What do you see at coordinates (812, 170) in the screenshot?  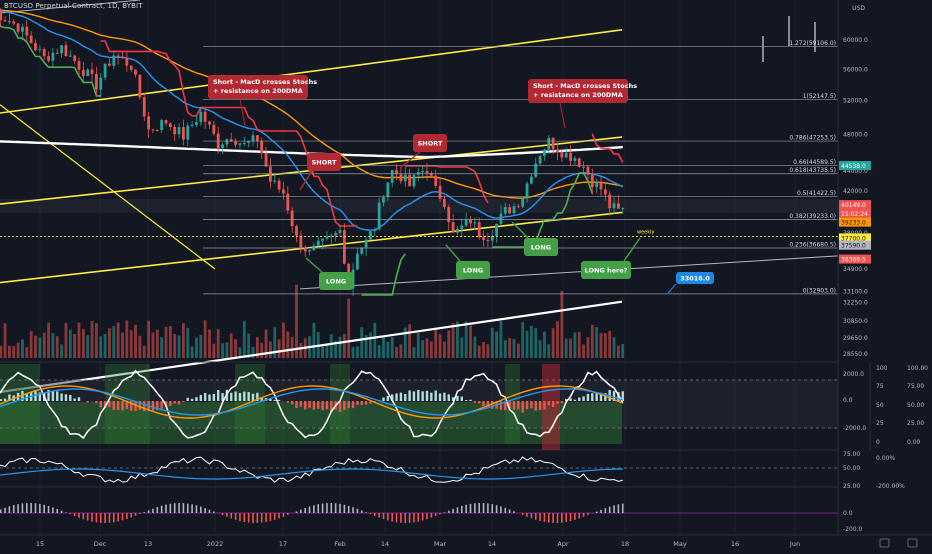 I see `fib-label: 0.618(43735.5)` at bounding box center [812, 170].